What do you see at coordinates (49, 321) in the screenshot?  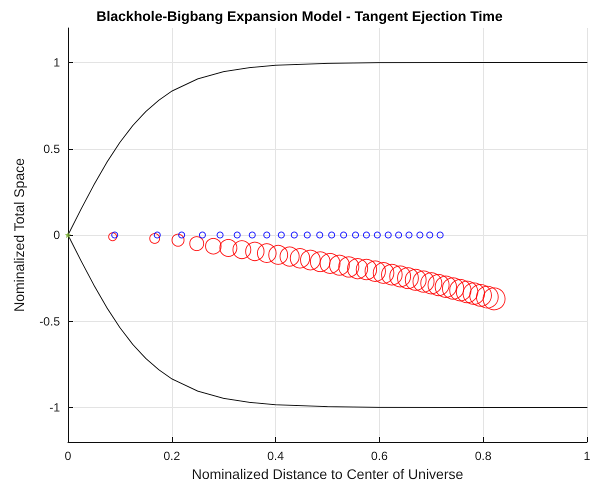 I see `y-tick-label: -0.5` at bounding box center [49, 321].